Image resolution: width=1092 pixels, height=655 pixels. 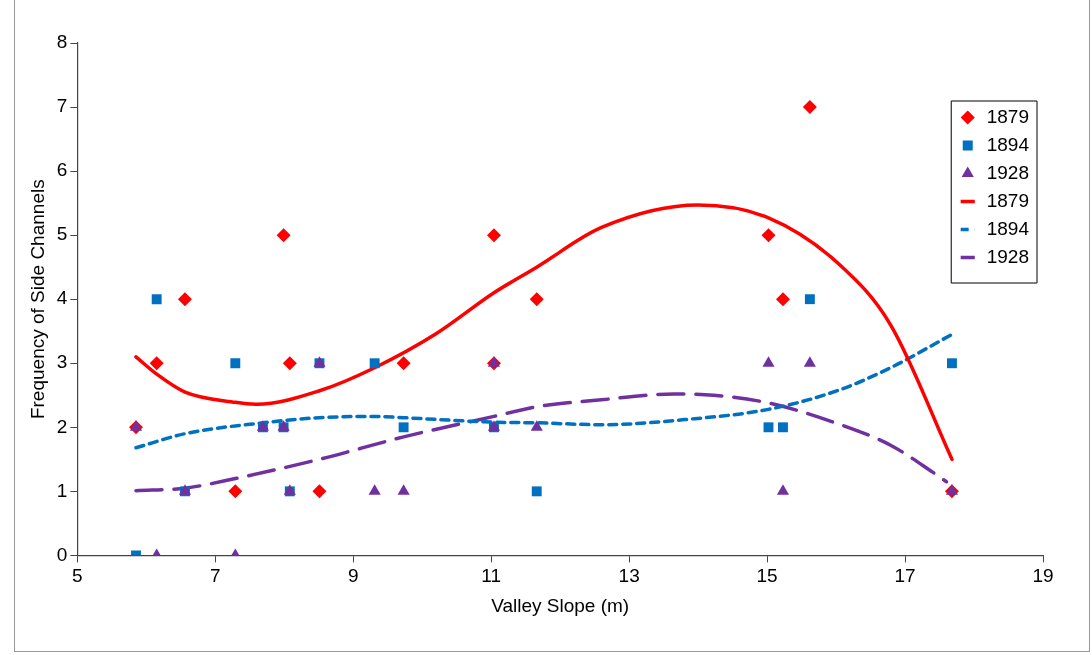 What do you see at coordinates (767, 576) in the screenshot?
I see `x-tick-label: 15` at bounding box center [767, 576].